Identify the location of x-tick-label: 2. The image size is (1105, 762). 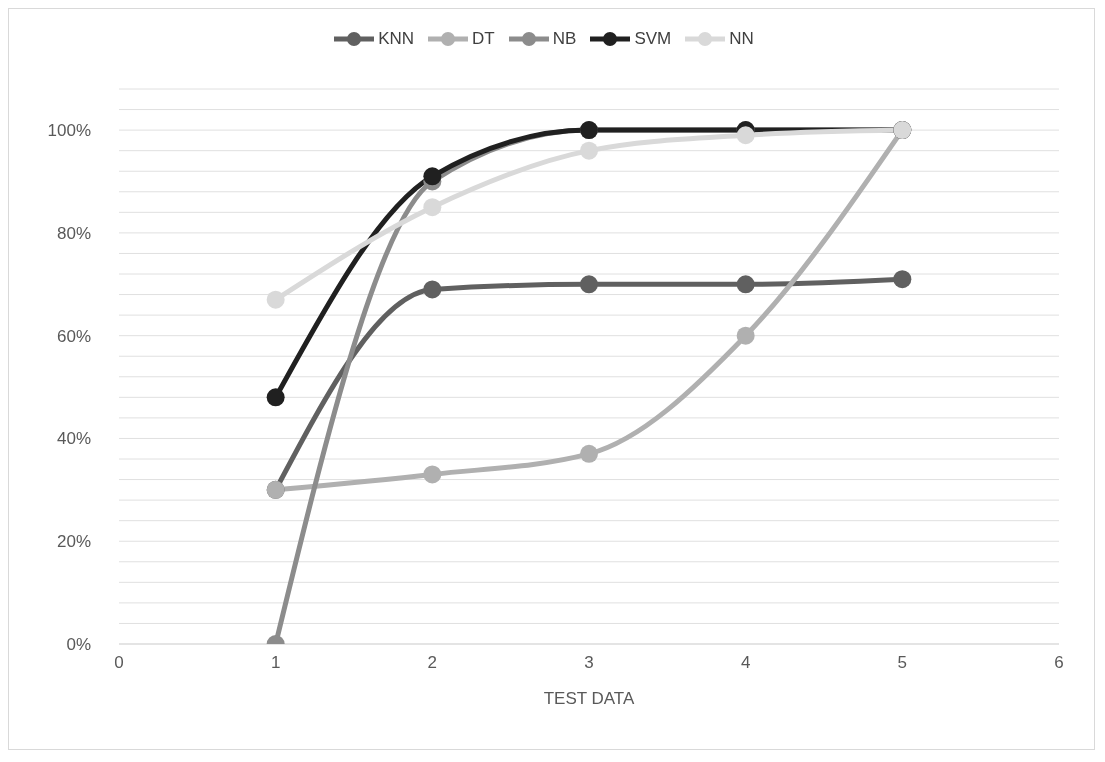
(432, 662).